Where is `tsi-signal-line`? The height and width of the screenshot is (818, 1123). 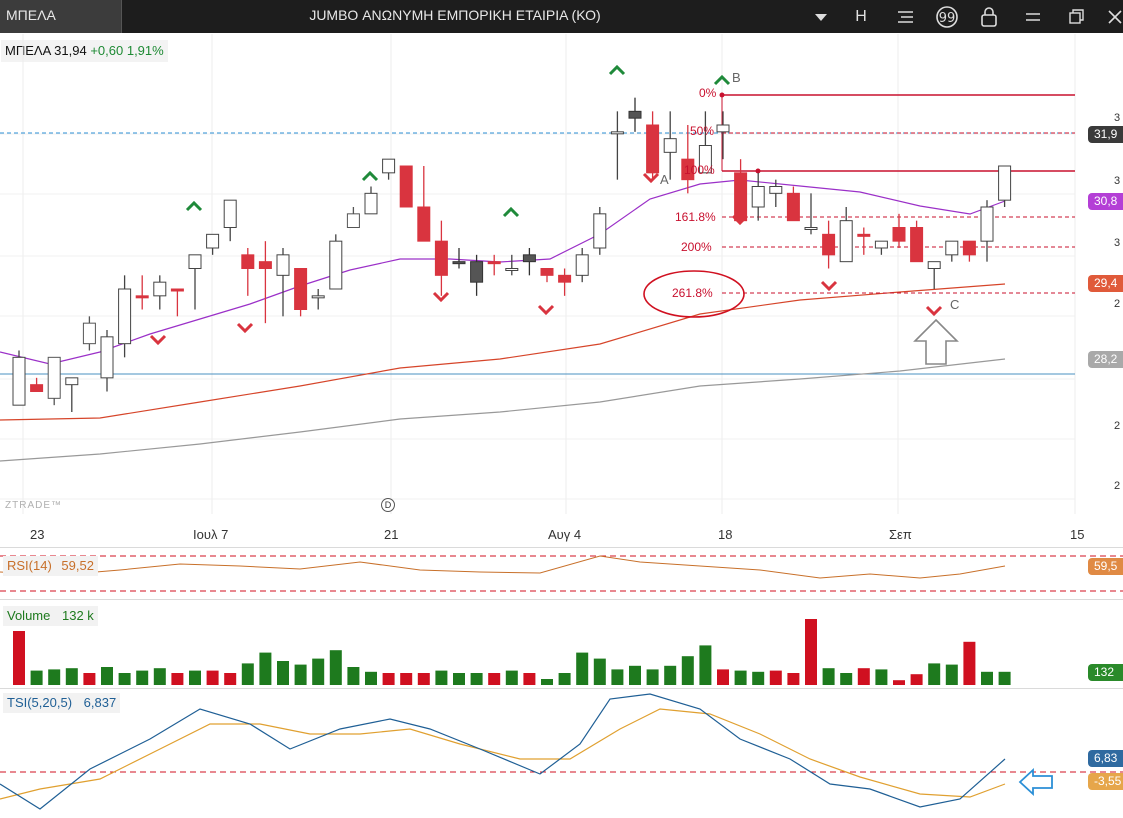 tsi-signal-line is located at coordinates (503, 754).